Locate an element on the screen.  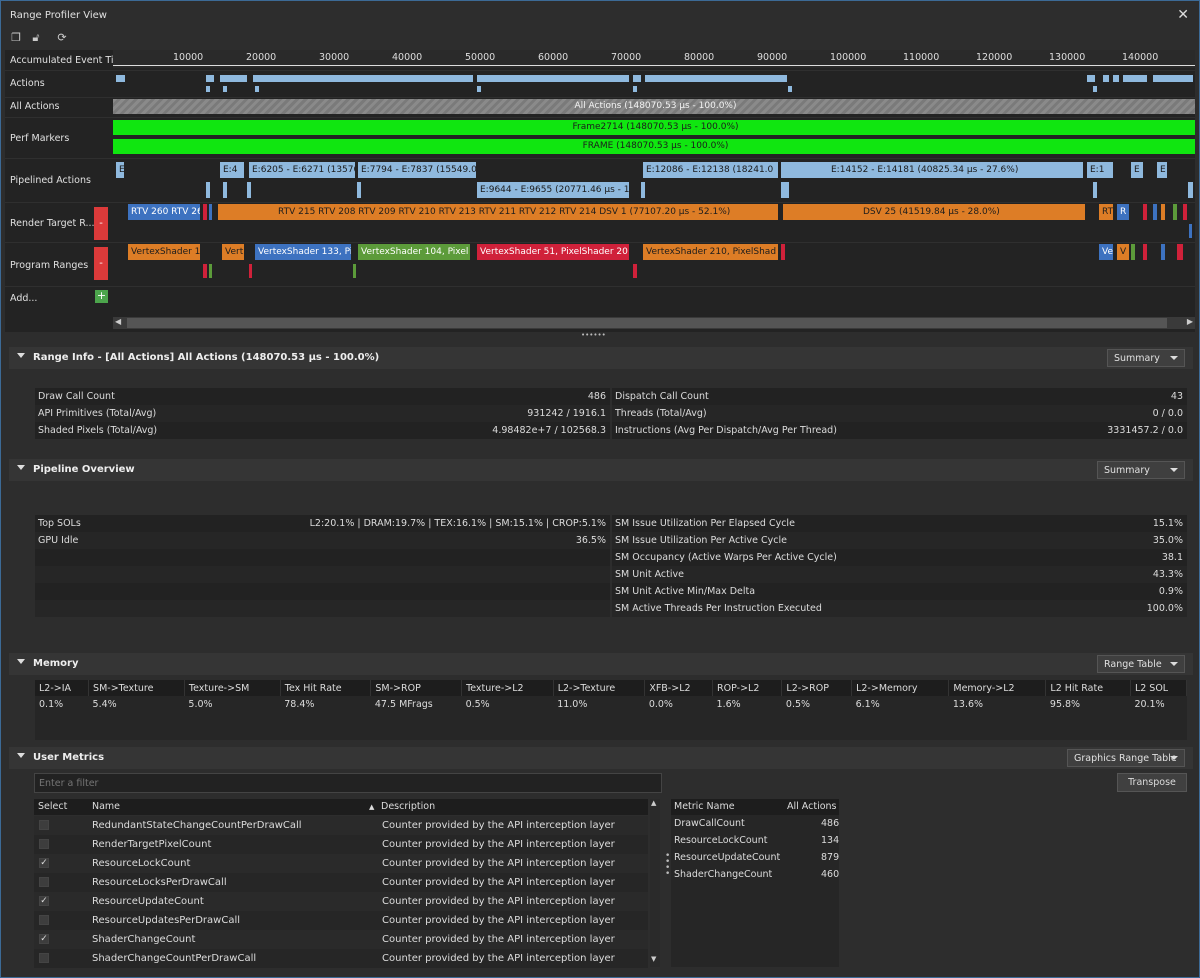
all-actions-bar: All Actions (148070.53 µs - 100.0%) is located at coordinates (654, 106).